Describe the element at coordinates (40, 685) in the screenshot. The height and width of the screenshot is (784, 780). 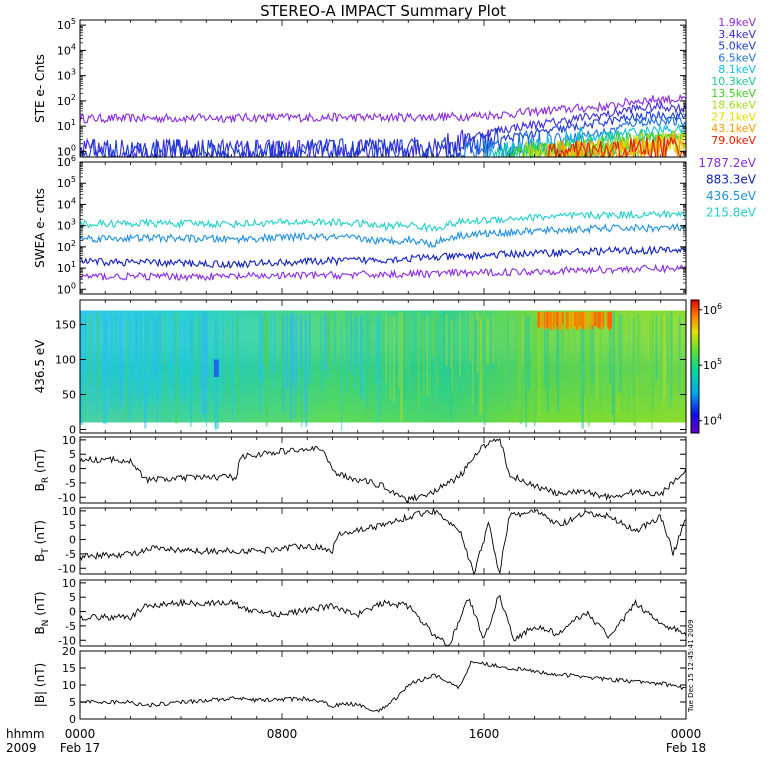
I see `y-axis-label-bmag: |B| (nT)` at that location.